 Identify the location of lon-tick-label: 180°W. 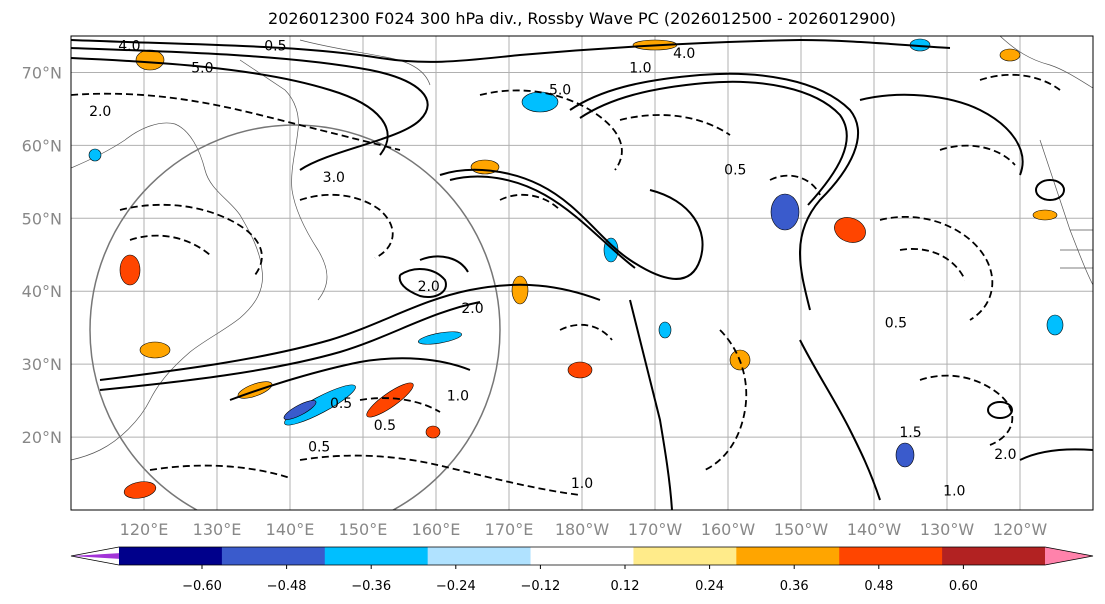
(582, 529).